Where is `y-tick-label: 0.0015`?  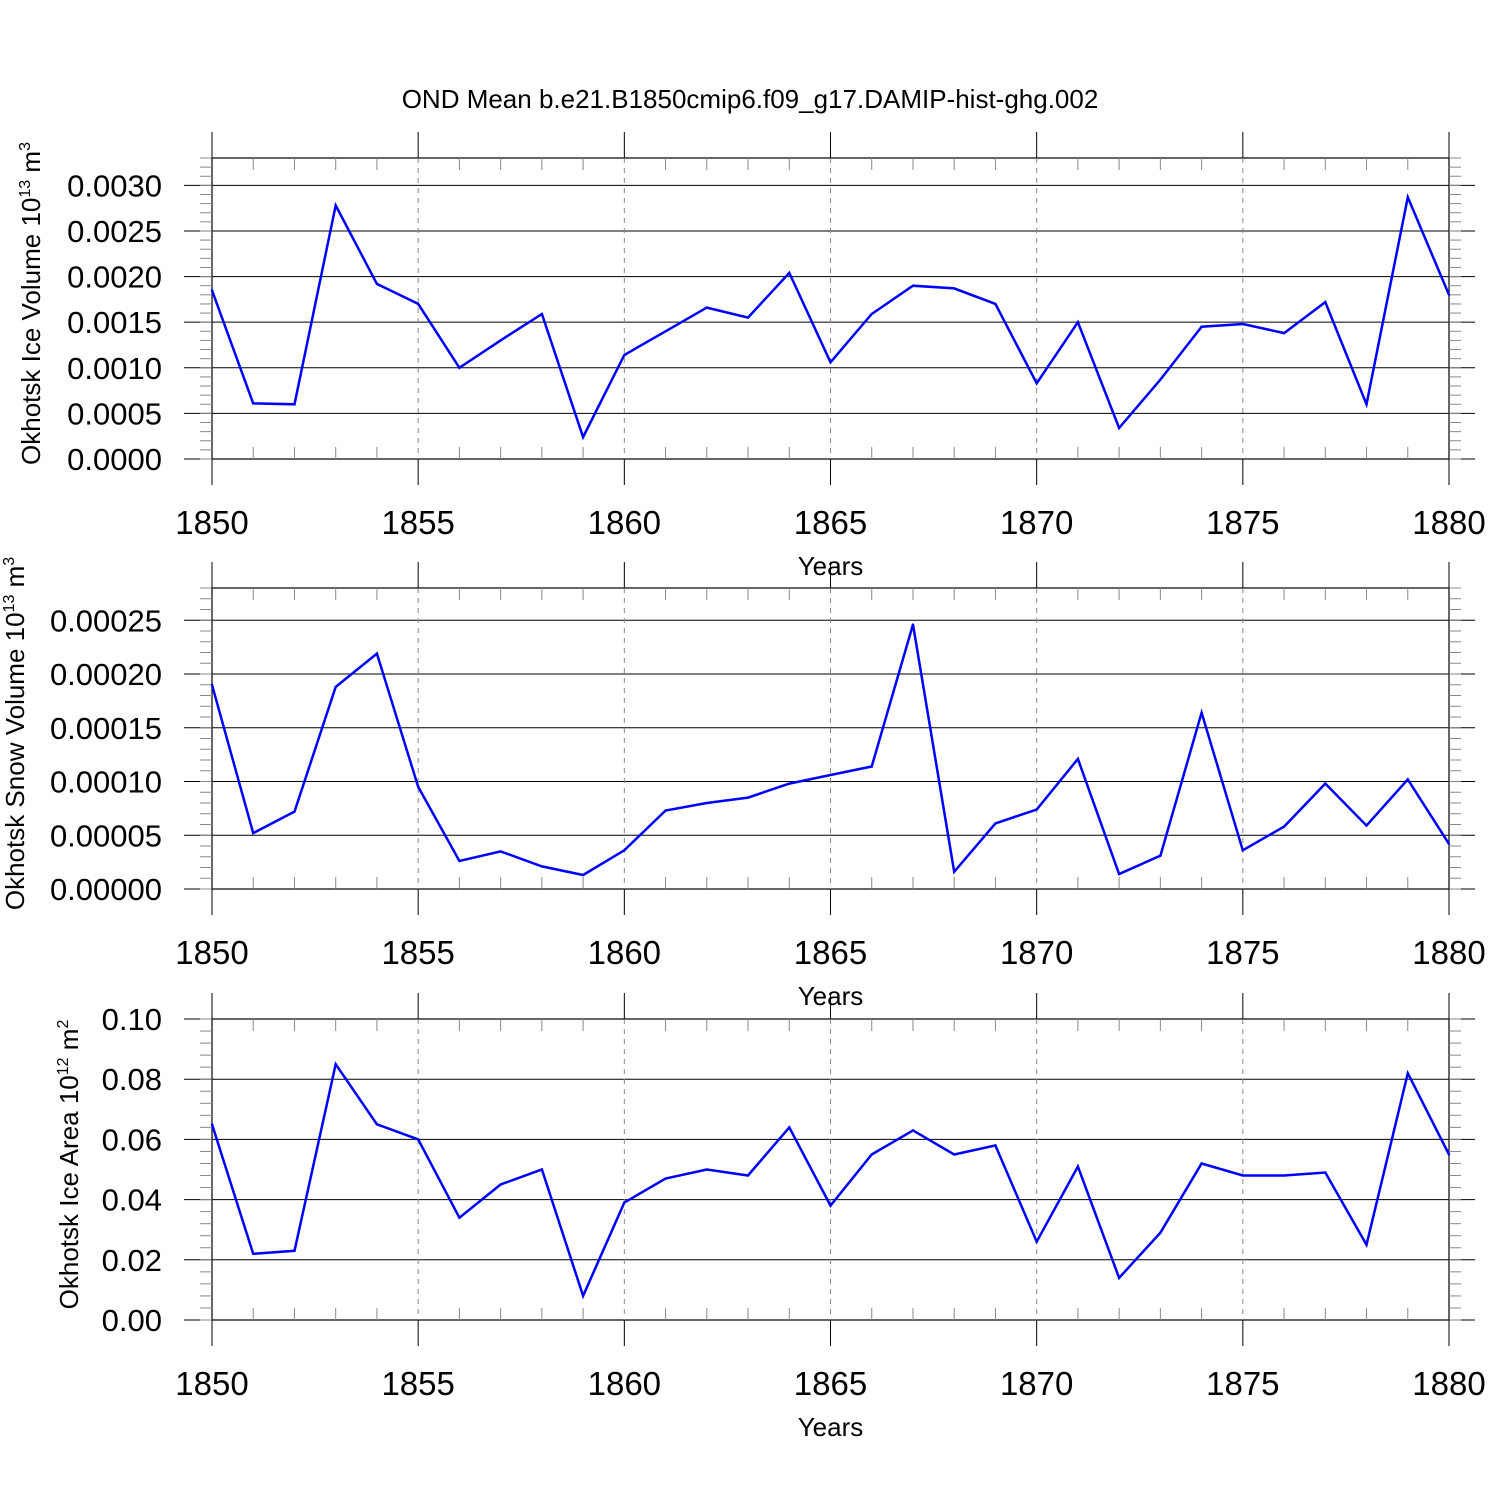
y-tick-label: 0.0015 is located at coordinates (114, 322).